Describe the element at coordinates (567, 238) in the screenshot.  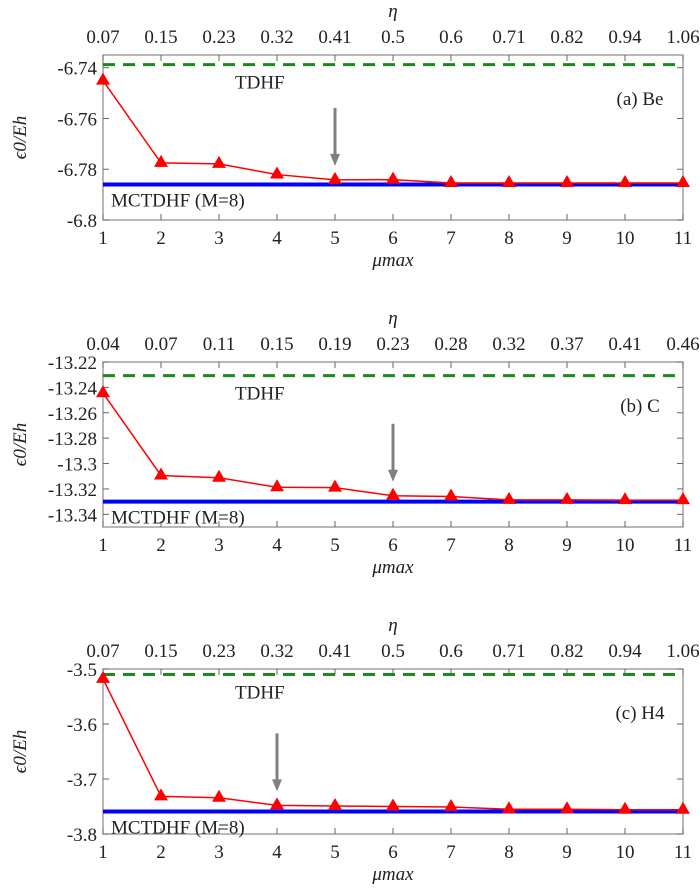
I see `x-tick-label: 9` at that location.